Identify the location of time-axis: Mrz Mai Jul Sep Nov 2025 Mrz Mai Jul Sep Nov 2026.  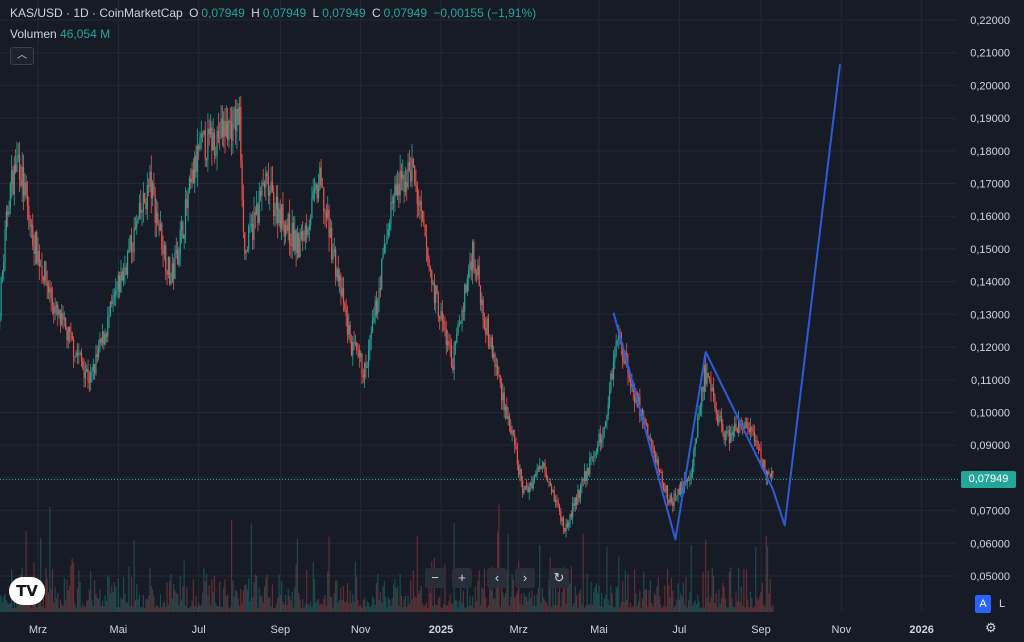
(481, 630).